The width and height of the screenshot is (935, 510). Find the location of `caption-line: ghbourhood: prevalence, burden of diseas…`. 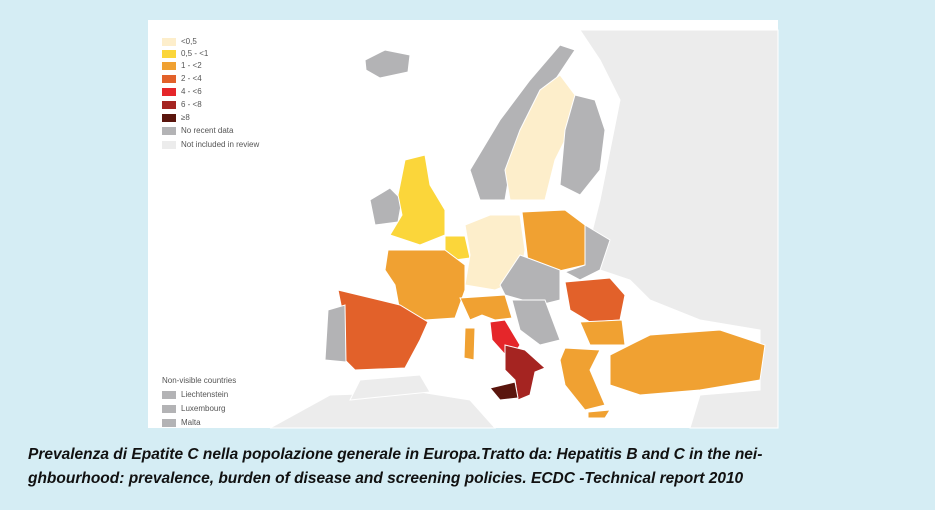

caption-line: ghbourhood: prevalence, burden of diseas… is located at coordinates (386, 478).